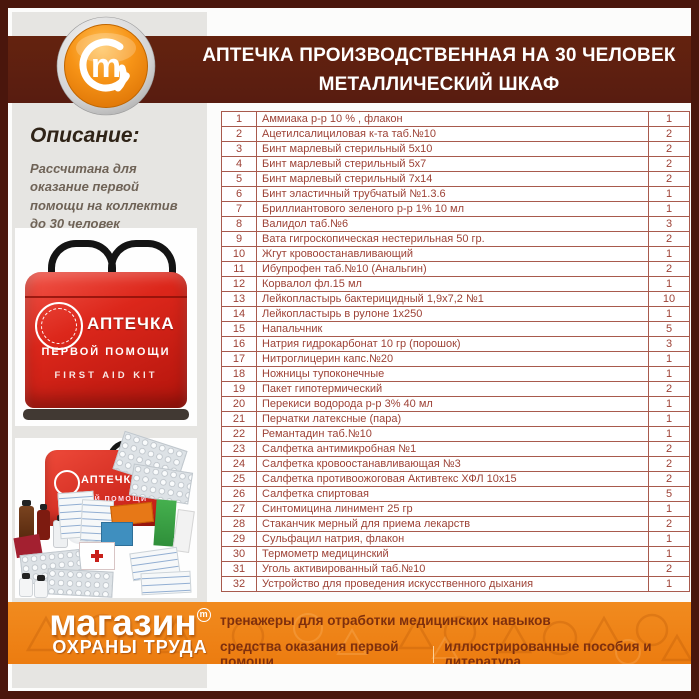 The image size is (699, 699). What do you see at coordinates (669, 299) in the screenshot?
I see `cell-qty: 10` at bounding box center [669, 299].